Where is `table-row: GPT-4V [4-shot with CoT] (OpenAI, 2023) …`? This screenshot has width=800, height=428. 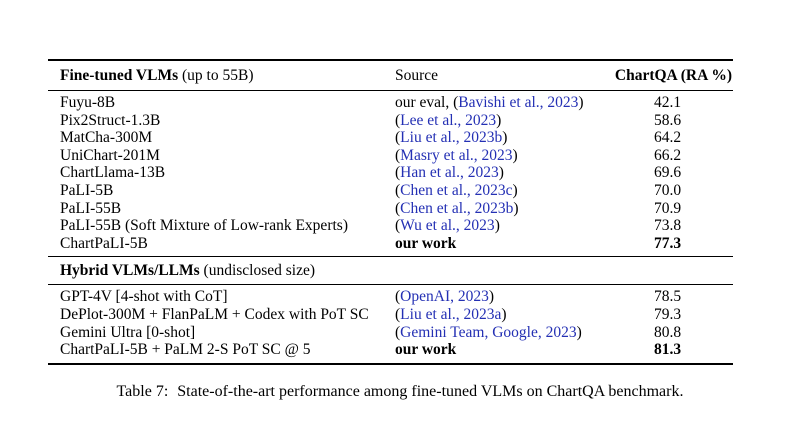 table-row: GPT-4V [4-shot with CoT] (OpenAI, 2023) … is located at coordinates (390, 297).